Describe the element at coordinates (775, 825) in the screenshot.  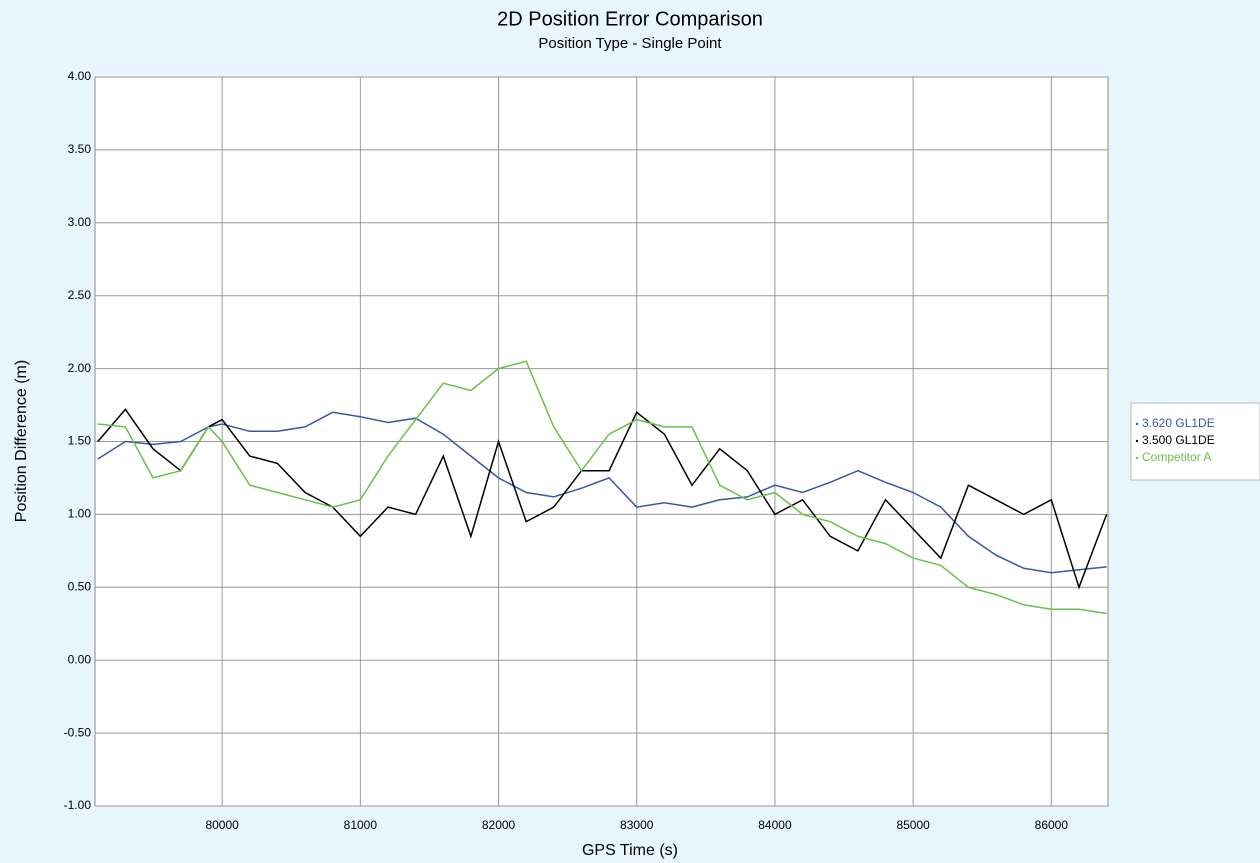
I see `x-tick-label: 84000` at that location.